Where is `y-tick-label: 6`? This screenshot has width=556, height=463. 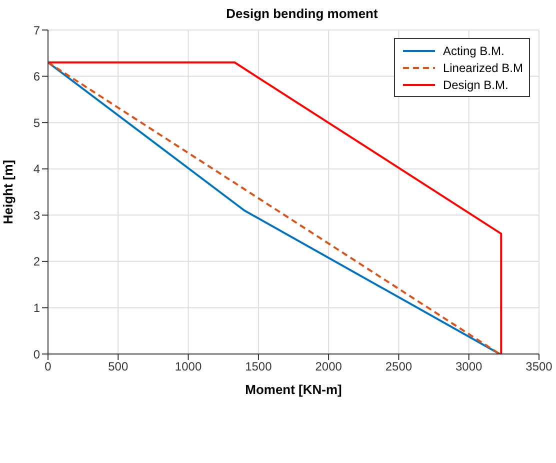
y-tick-label: 6 is located at coordinates (36, 77).